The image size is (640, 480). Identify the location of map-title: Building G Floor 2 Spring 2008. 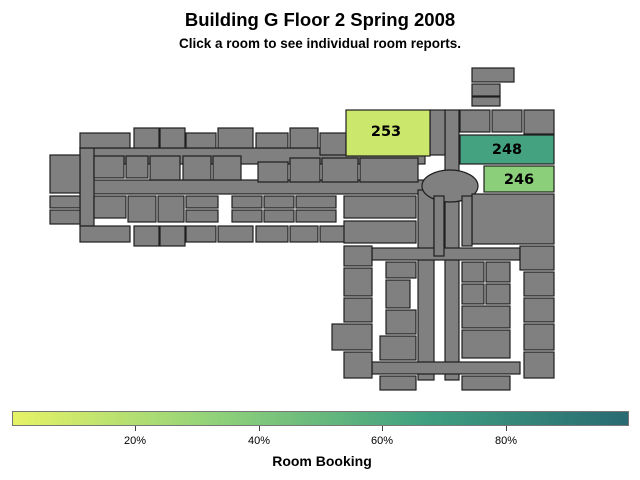
(320, 19).